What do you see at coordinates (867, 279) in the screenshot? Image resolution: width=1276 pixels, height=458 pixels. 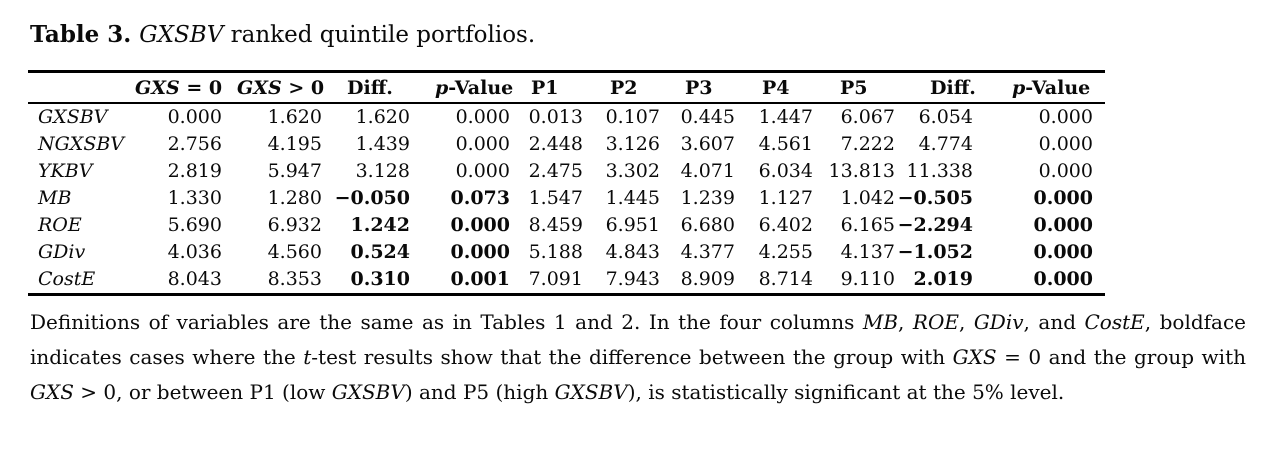 I see `value-cell: 9.110` at bounding box center [867, 279].